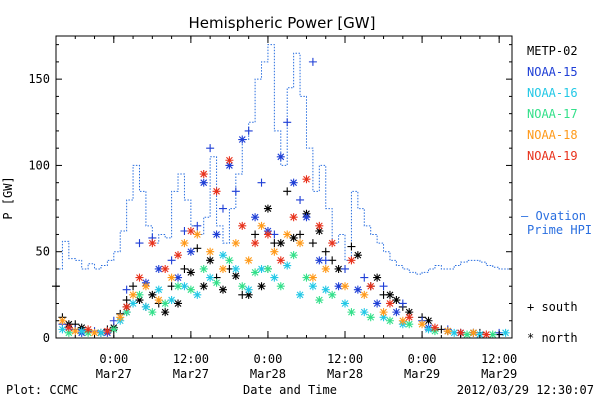 The width and height of the screenshot is (600, 400). I want to click on x-tick-label-date: Mar27, so click(114, 374).